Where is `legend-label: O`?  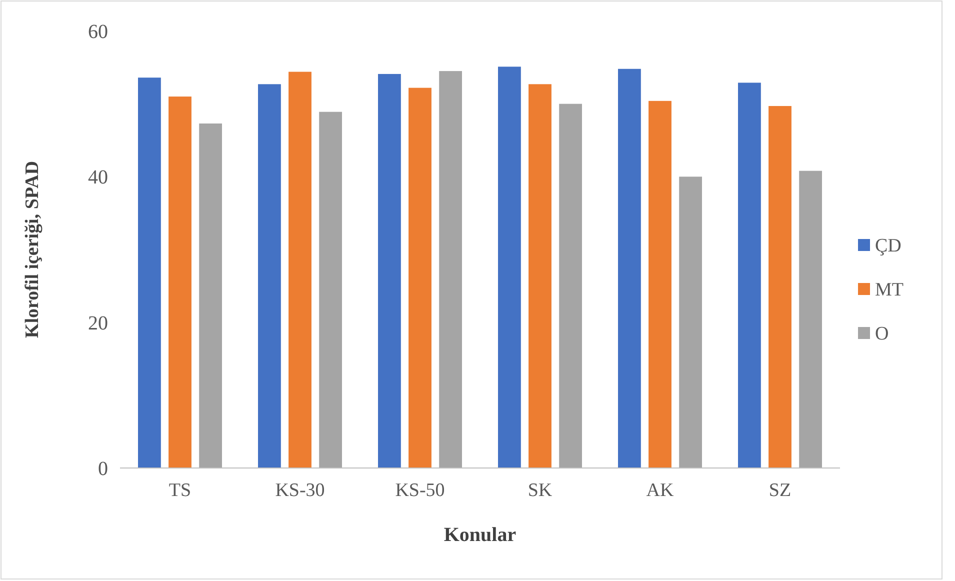
legend-label: O is located at coordinates (882, 334).